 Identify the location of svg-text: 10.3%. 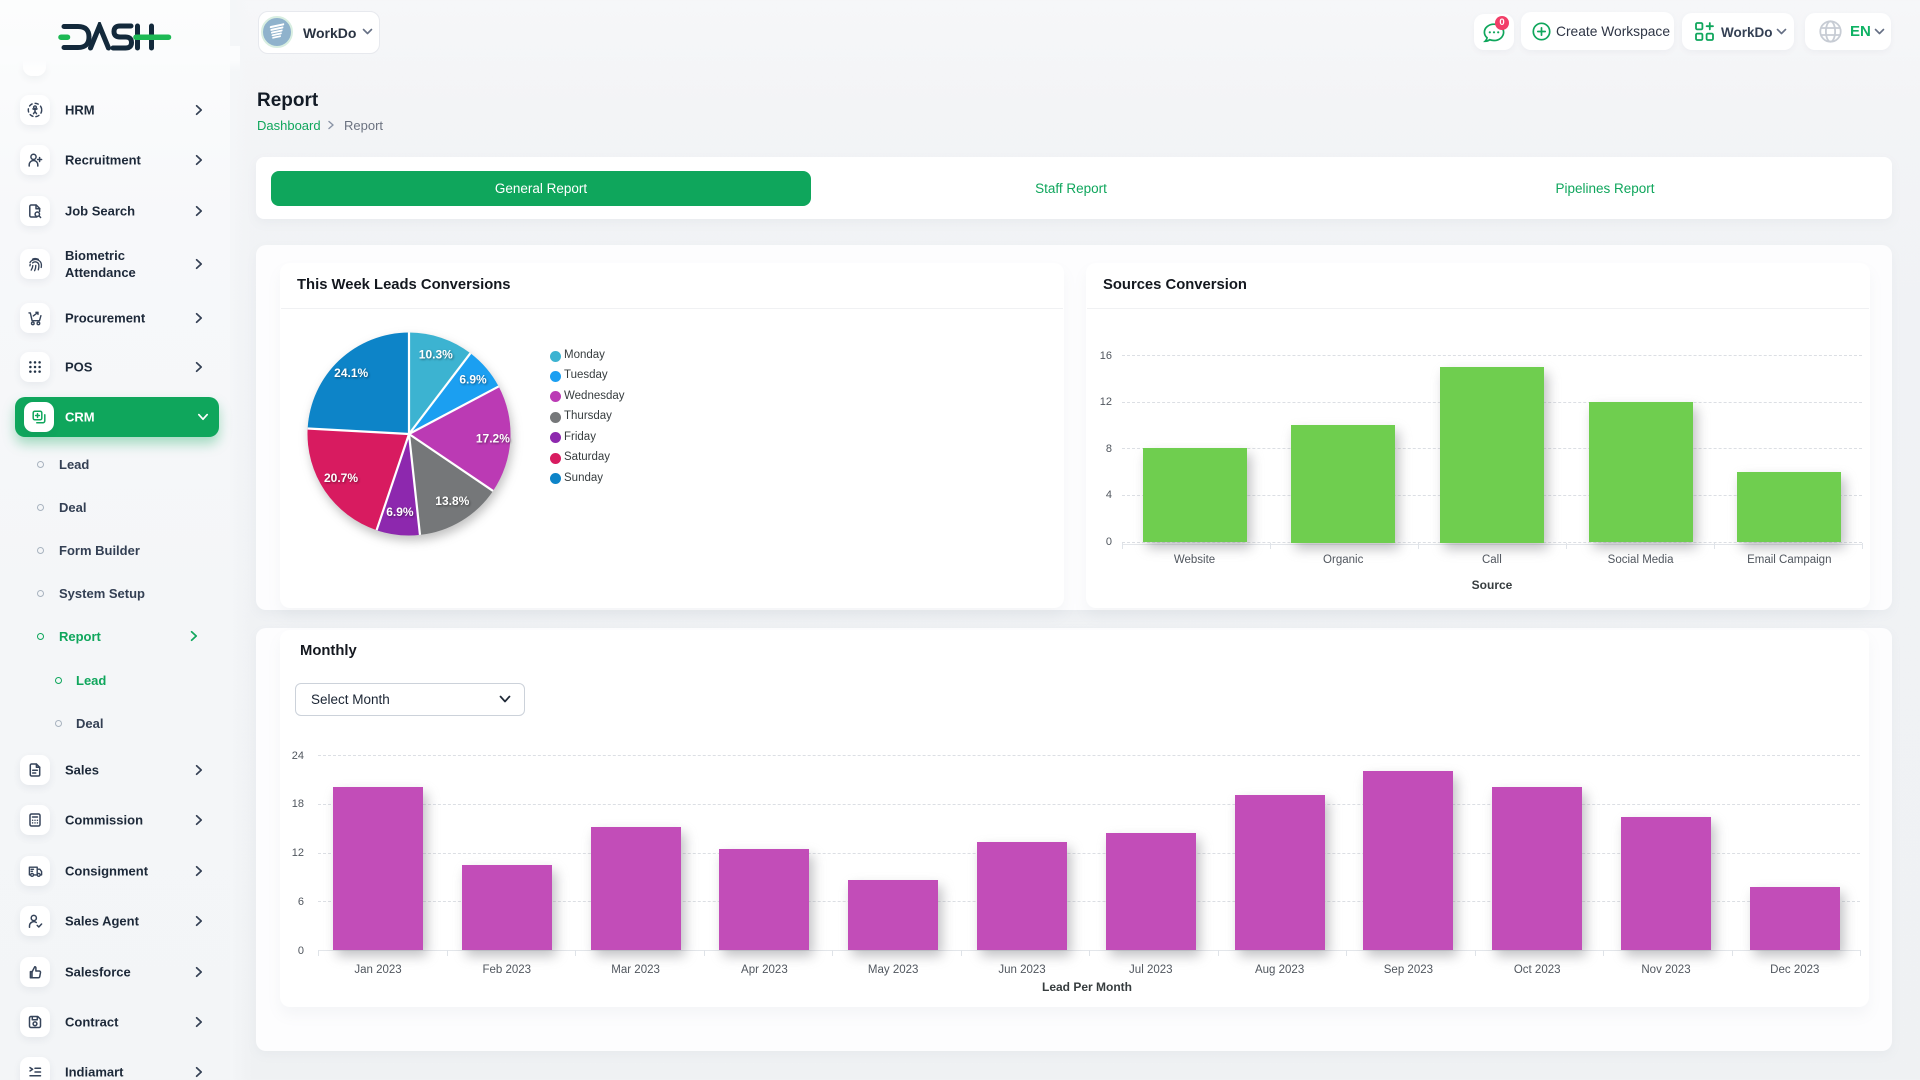
(436, 354).